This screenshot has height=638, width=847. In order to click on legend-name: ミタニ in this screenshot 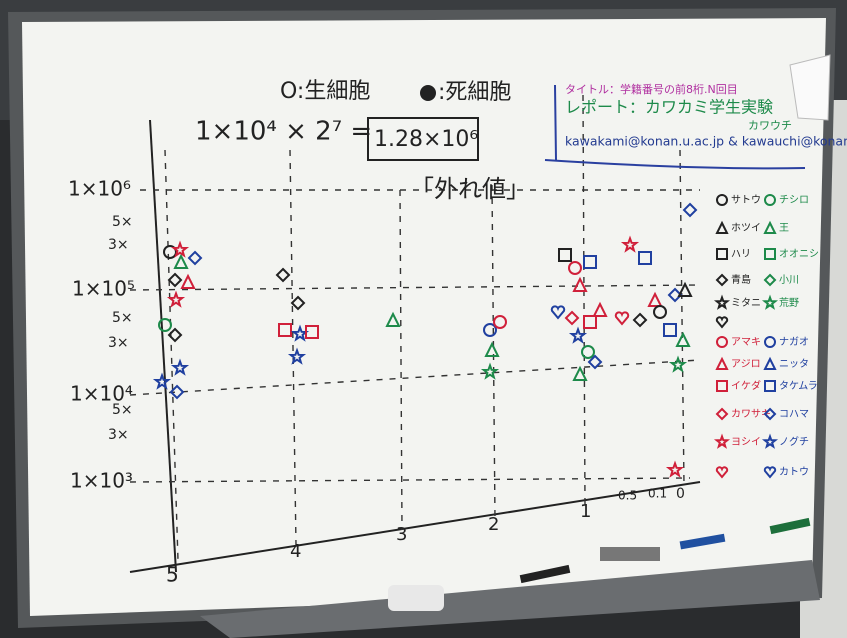, I will do `click(746, 303)`.